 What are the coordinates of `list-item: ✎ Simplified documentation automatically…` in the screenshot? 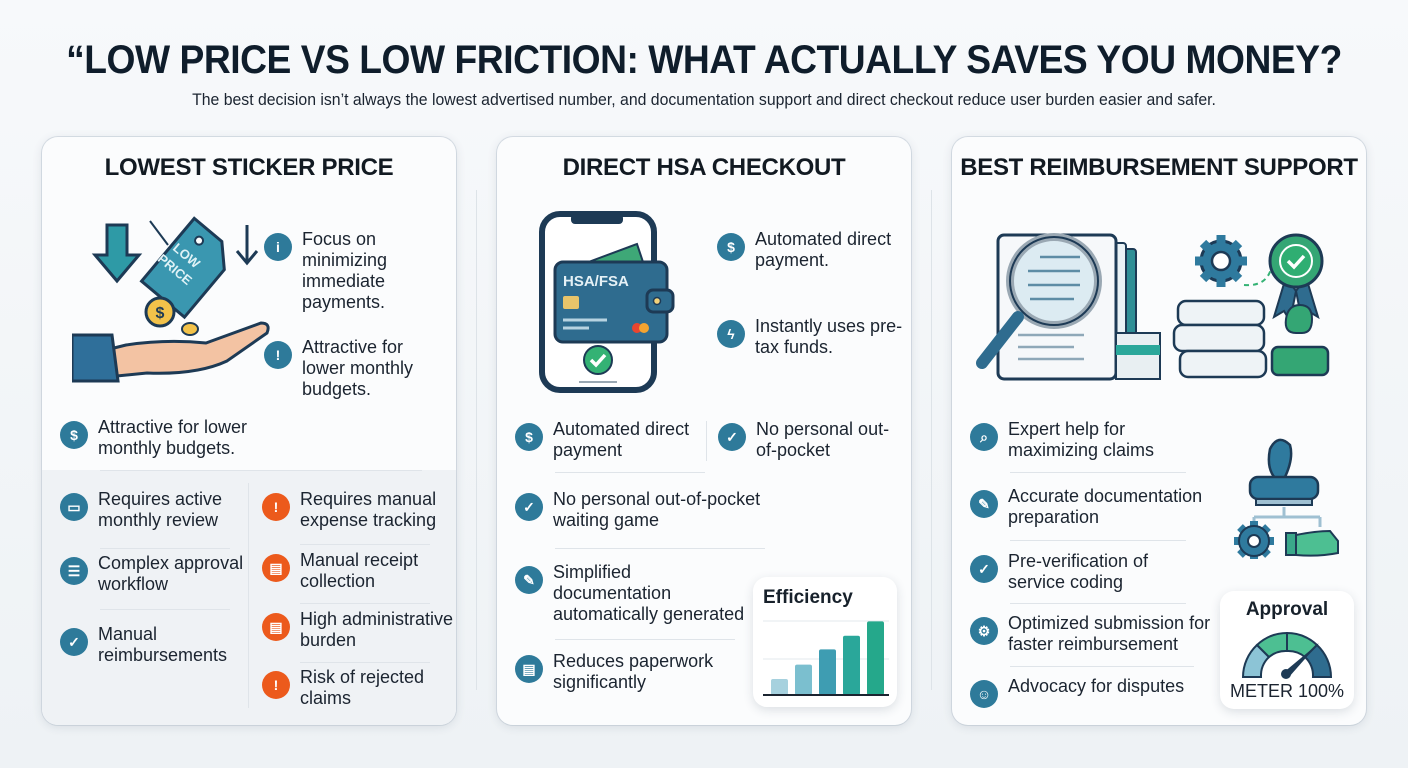 It's located at (630, 593).